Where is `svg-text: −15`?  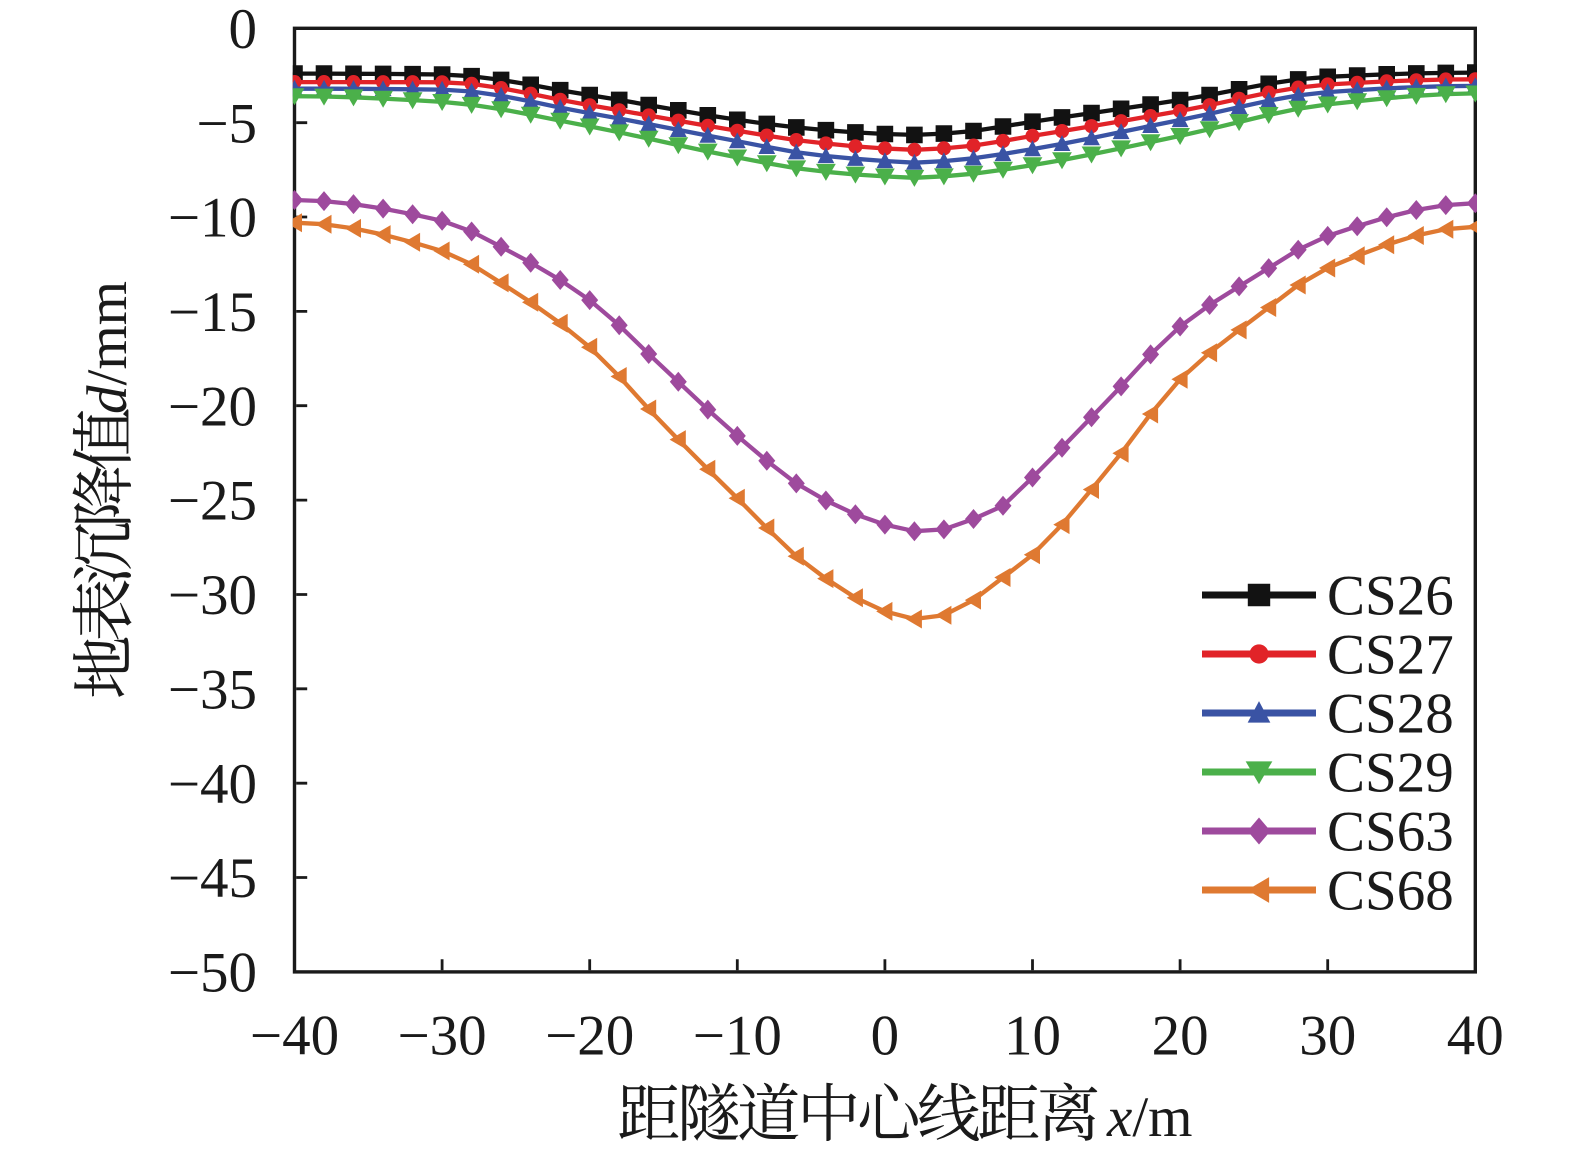 svg-text: −15 is located at coordinates (212, 312).